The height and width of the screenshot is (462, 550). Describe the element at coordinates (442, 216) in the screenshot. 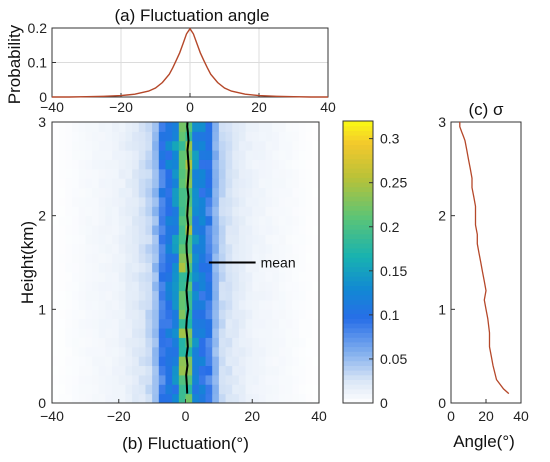

I see `panel-c-ytick-label: 2` at that location.